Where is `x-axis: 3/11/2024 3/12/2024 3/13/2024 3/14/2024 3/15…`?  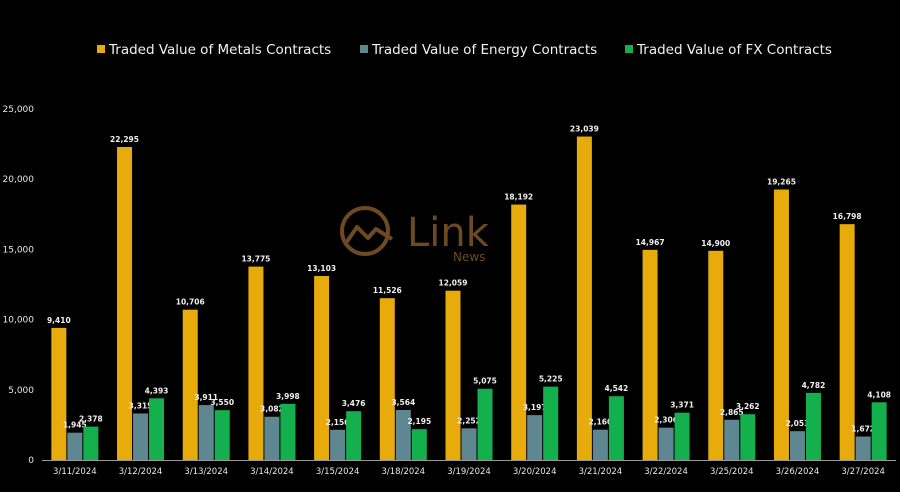
x-axis: 3/11/2024 3/12/2024 3/13/2024 3/14/2024 3/15… is located at coordinates (469, 468).